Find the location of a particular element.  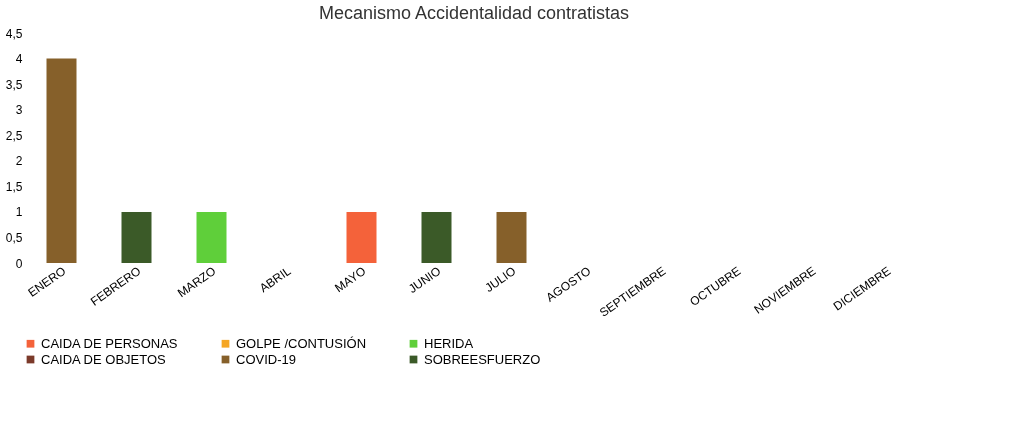

y-tick-label: 4,5 is located at coordinates (14, 33).